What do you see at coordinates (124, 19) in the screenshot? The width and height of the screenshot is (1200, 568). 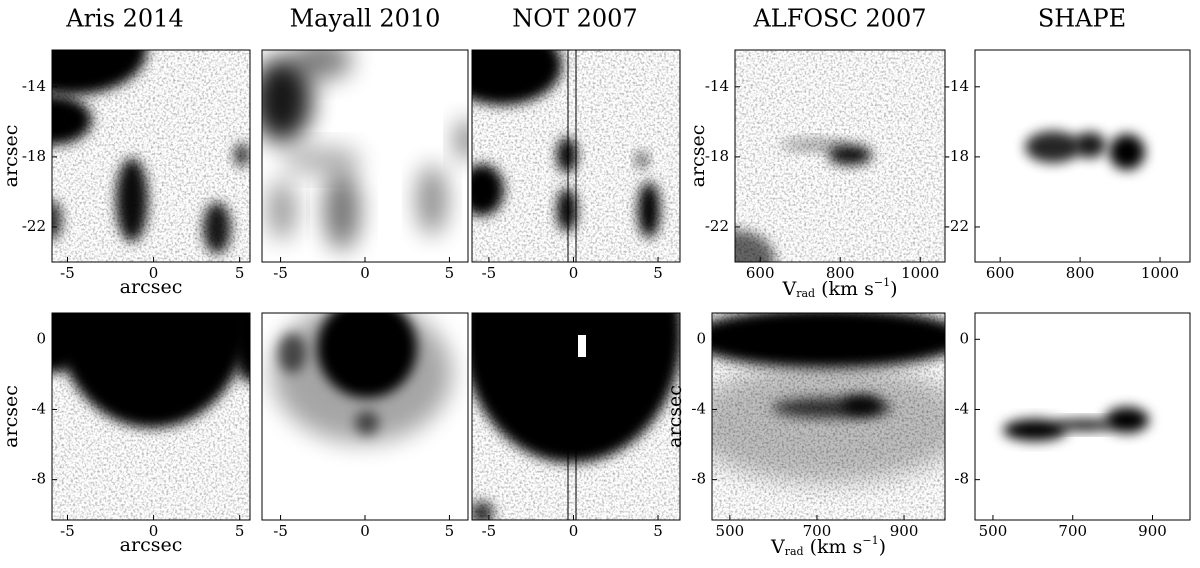 I see `panel-title: Aris 2014` at bounding box center [124, 19].